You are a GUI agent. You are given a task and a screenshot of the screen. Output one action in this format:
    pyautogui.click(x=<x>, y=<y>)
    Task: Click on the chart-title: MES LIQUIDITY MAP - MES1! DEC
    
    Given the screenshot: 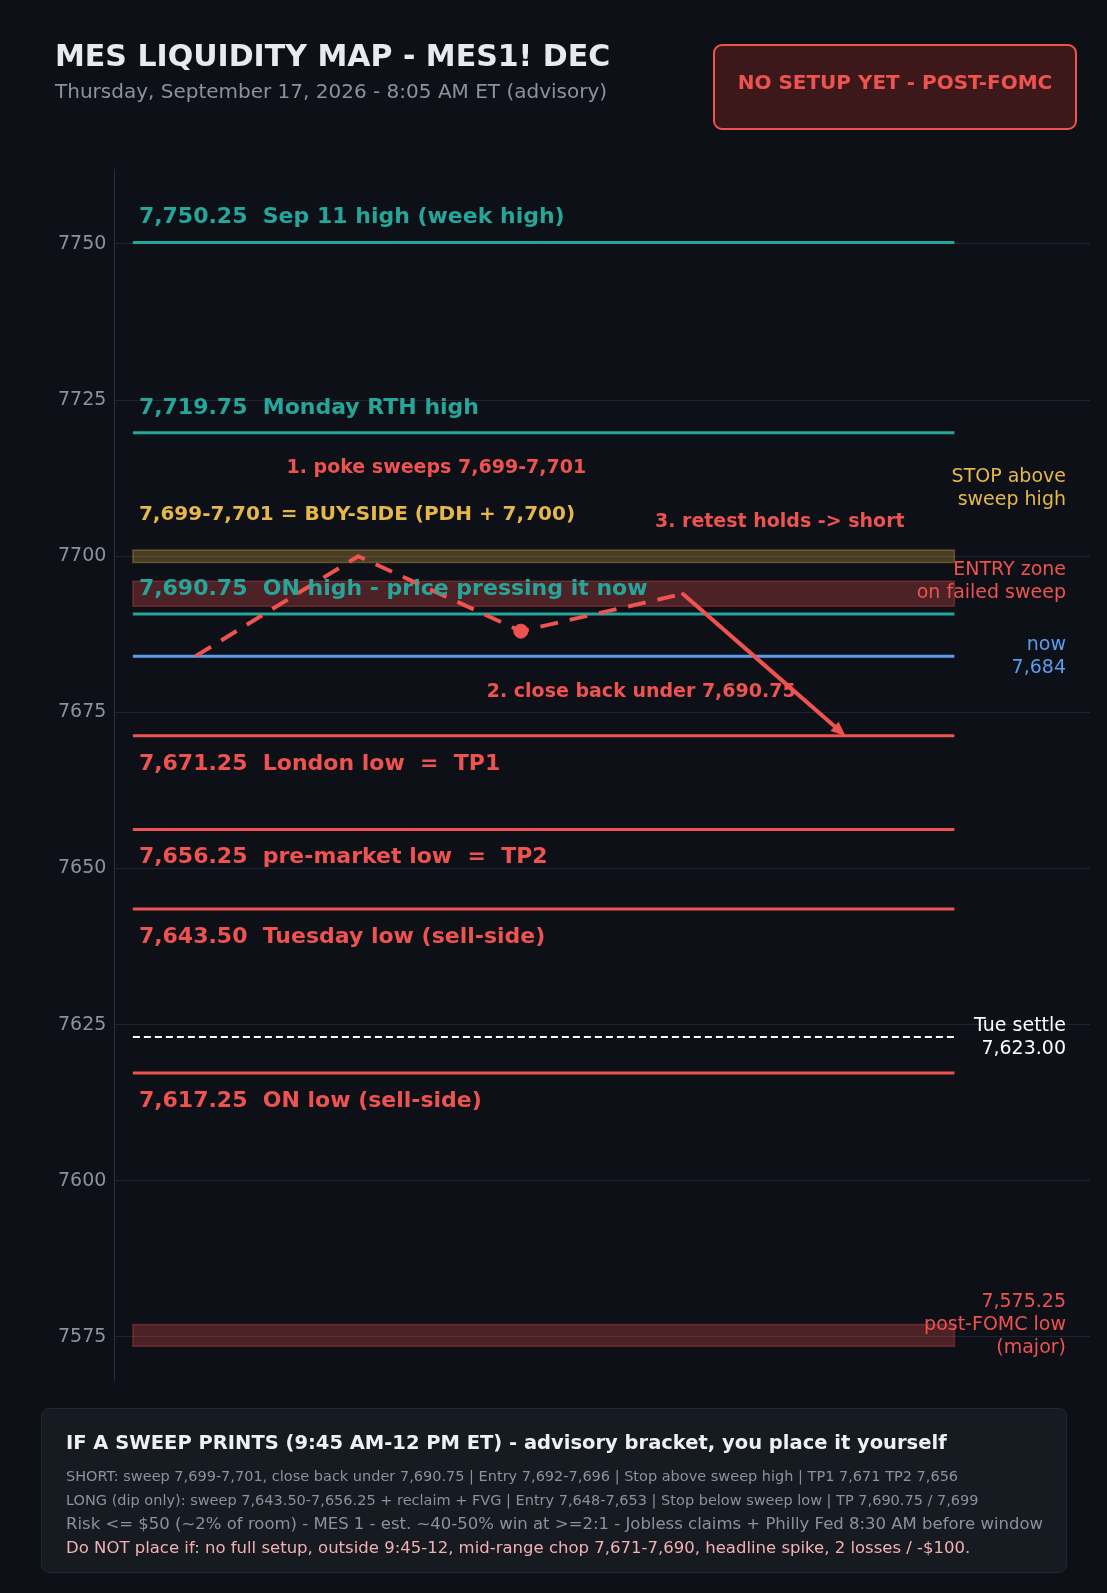 What is the action you would take?
    pyautogui.click(x=333, y=55)
    